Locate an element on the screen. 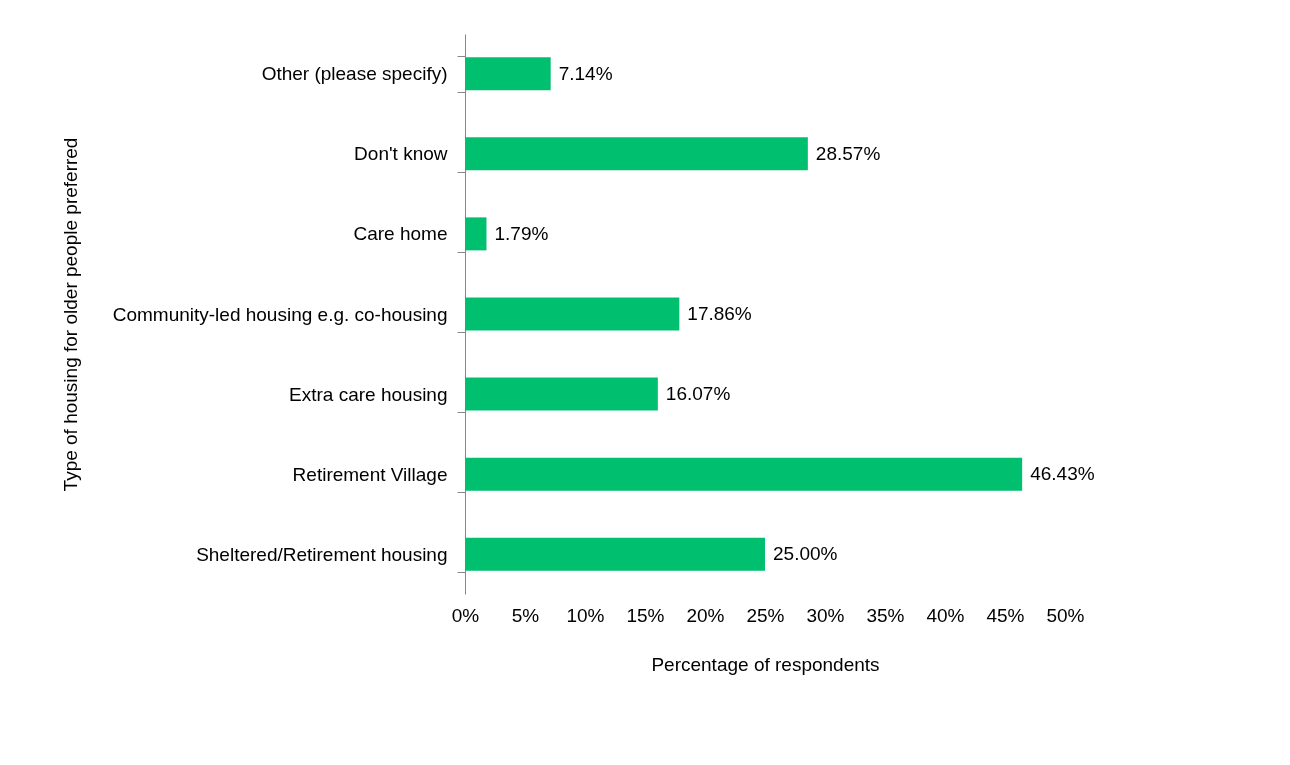  y-tick-label: Retirement Village is located at coordinates (370, 474).